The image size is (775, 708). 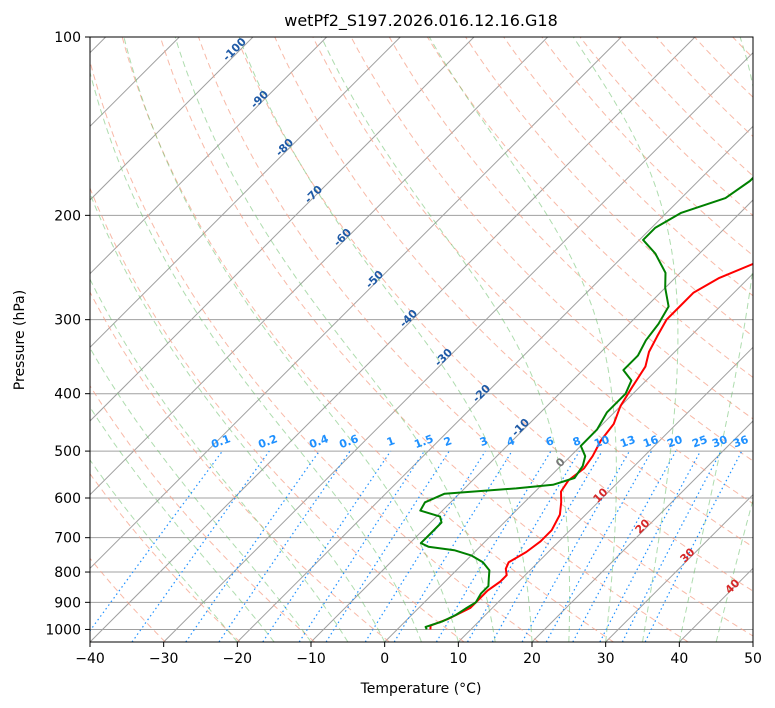 I want to click on chart-title: wetPf2_S197.2026.016.12.16.G18, so click(x=421, y=21).